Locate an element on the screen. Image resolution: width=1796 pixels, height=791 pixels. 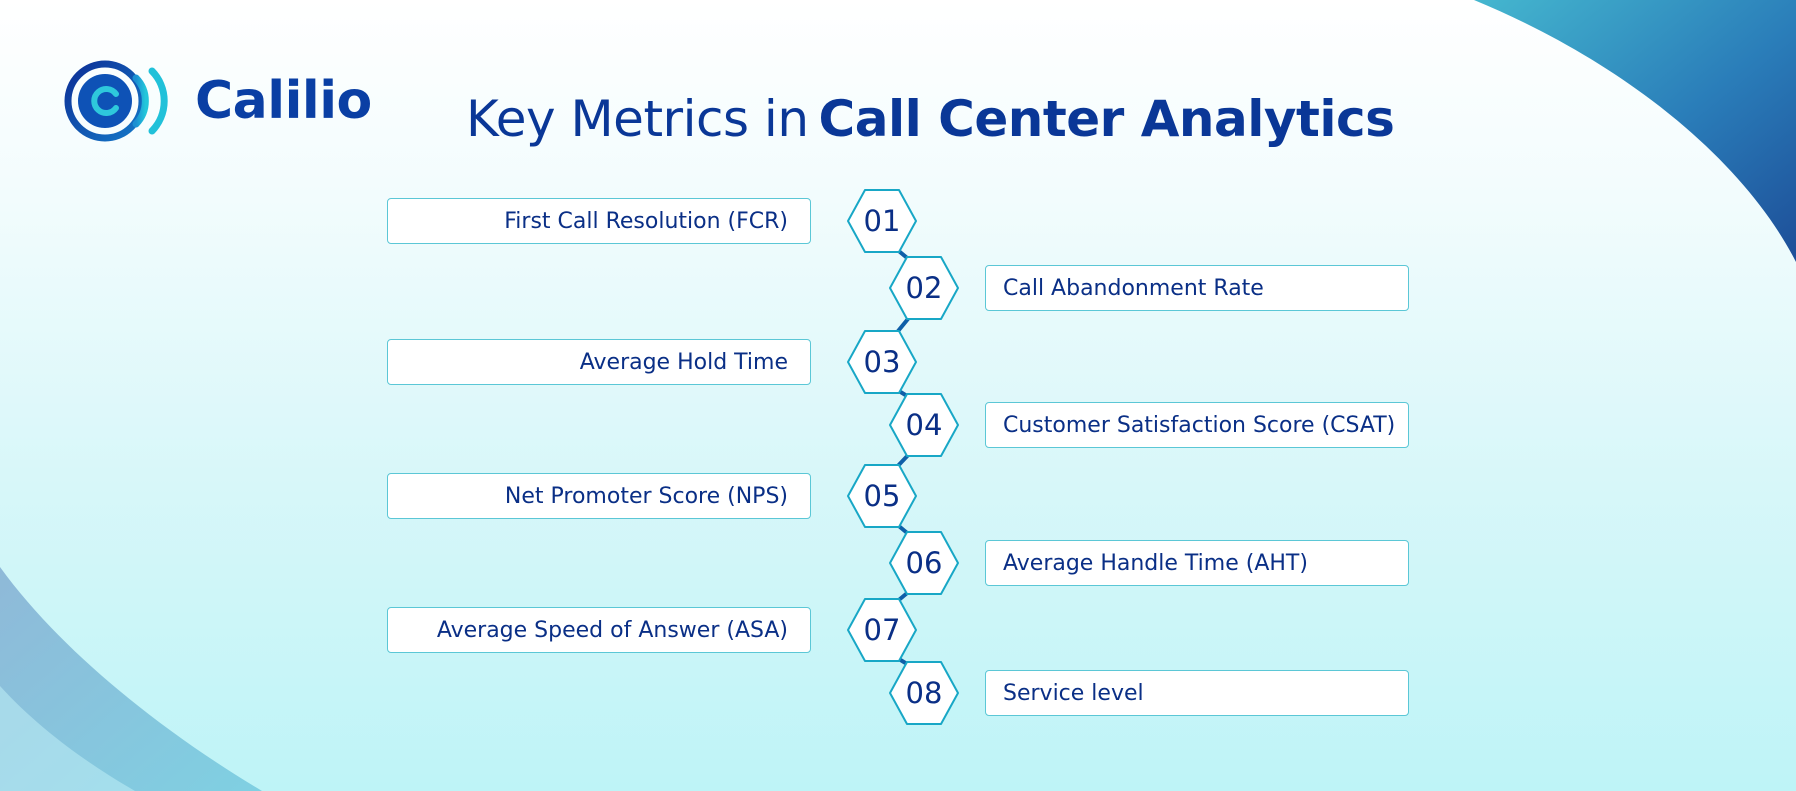
metric-hexagon: 03 is located at coordinates (882, 362).